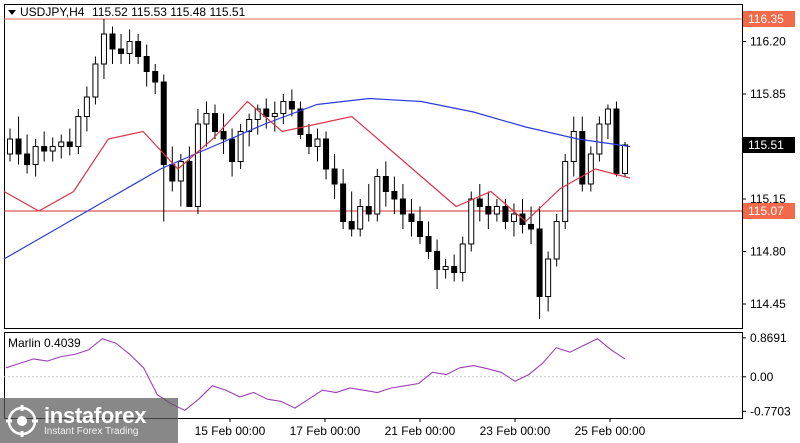 This screenshot has height=443, width=800. I want to click on x-tick-label: 15 Feb 00:00, so click(230, 431).